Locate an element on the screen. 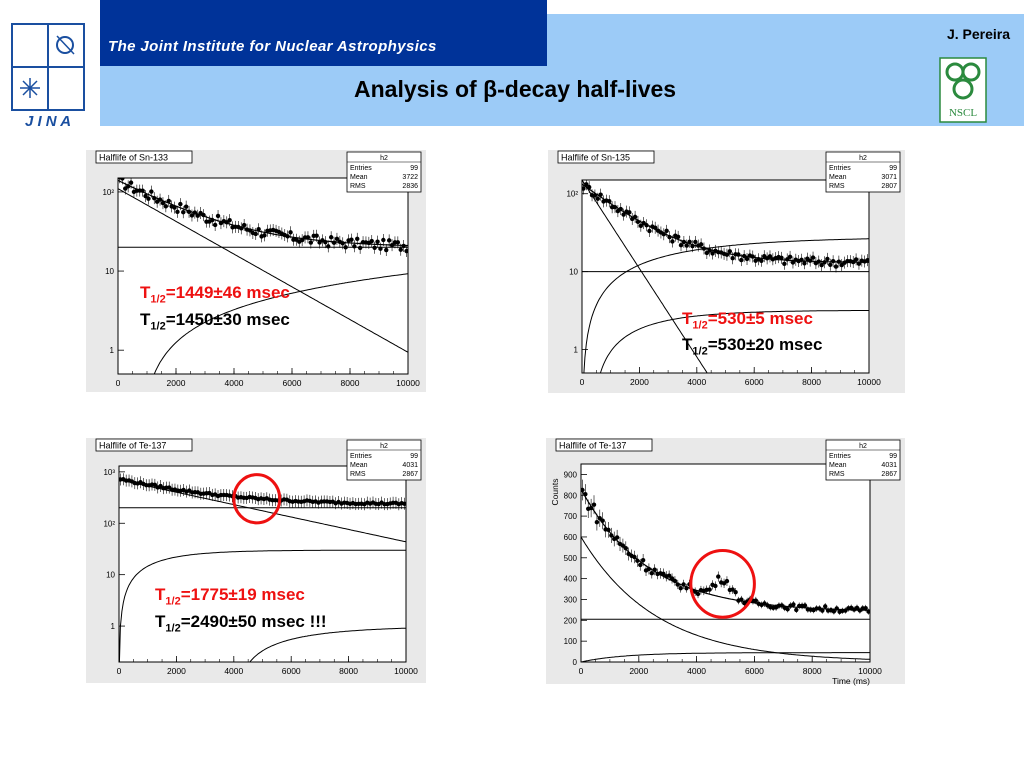 This screenshot has width=1024, height=768. x-axis-label: Time (ms) is located at coordinates (851, 681).